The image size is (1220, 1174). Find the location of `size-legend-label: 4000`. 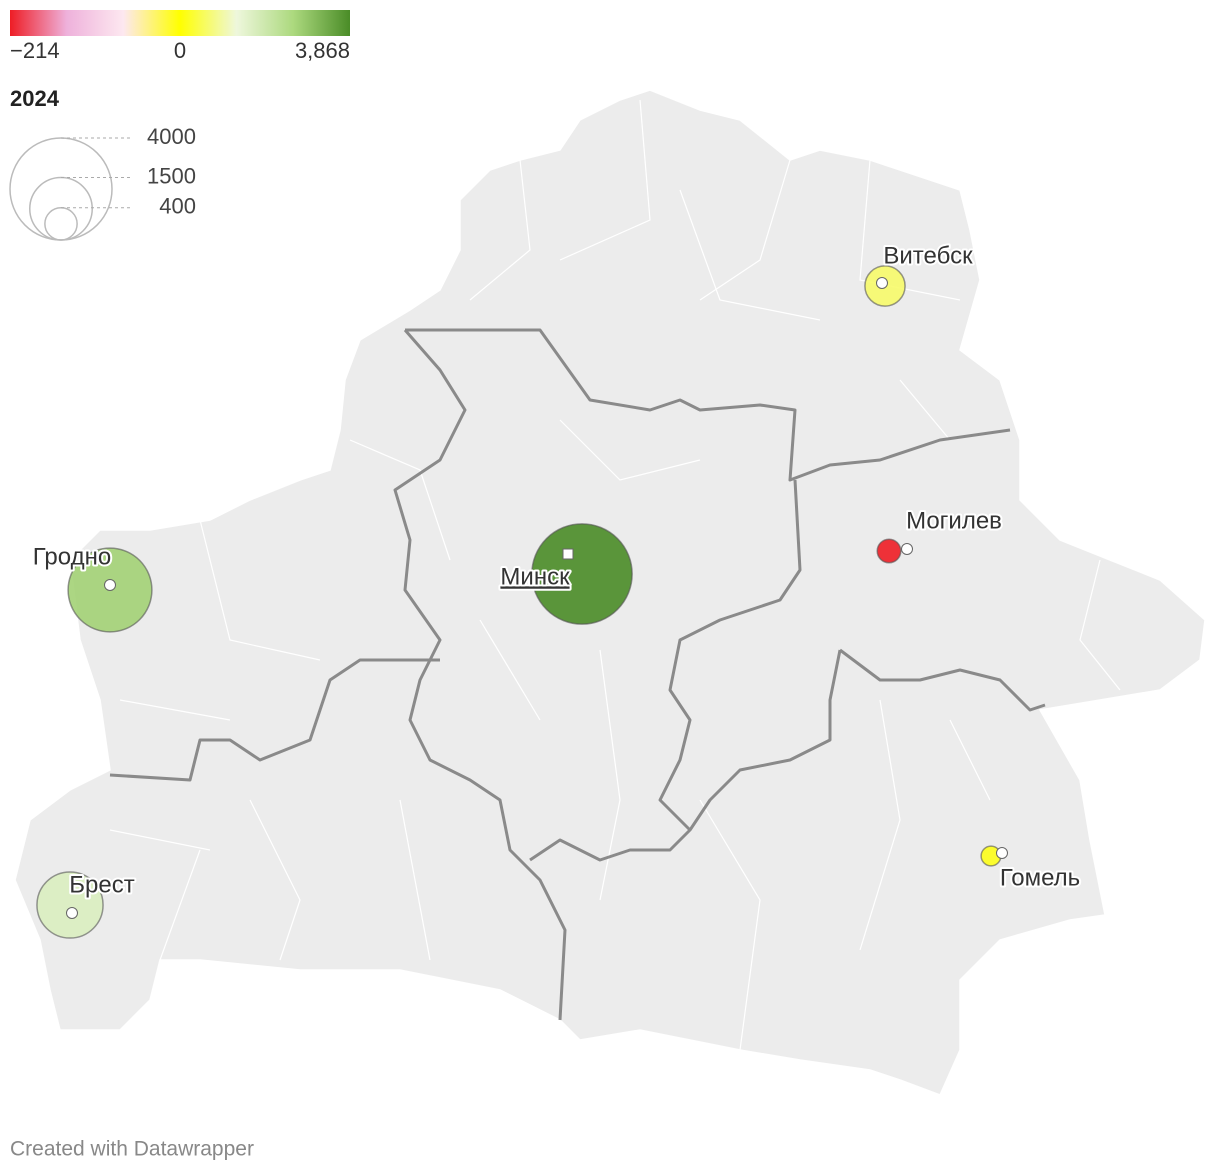

size-legend-label: 4000 is located at coordinates (171, 136).